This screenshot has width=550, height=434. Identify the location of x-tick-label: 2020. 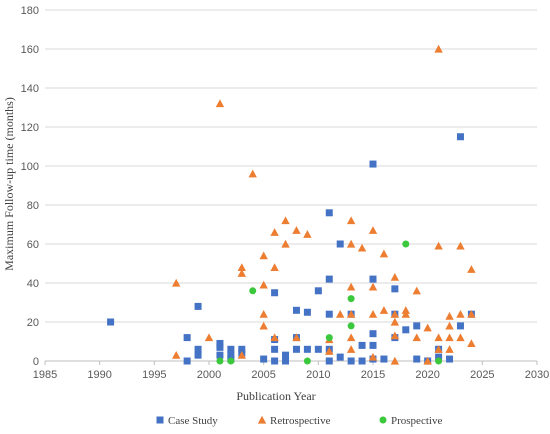
(427, 375).